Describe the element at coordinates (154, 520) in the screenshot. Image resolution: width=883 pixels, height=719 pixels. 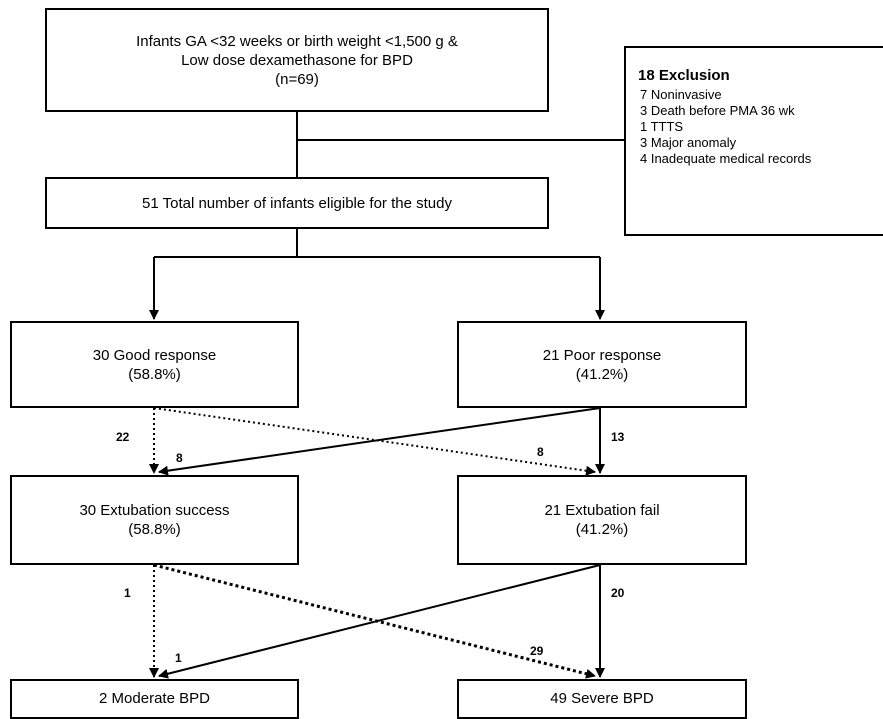
I see `extubation-success-box: 30 Extubation success (58.8%)` at that location.